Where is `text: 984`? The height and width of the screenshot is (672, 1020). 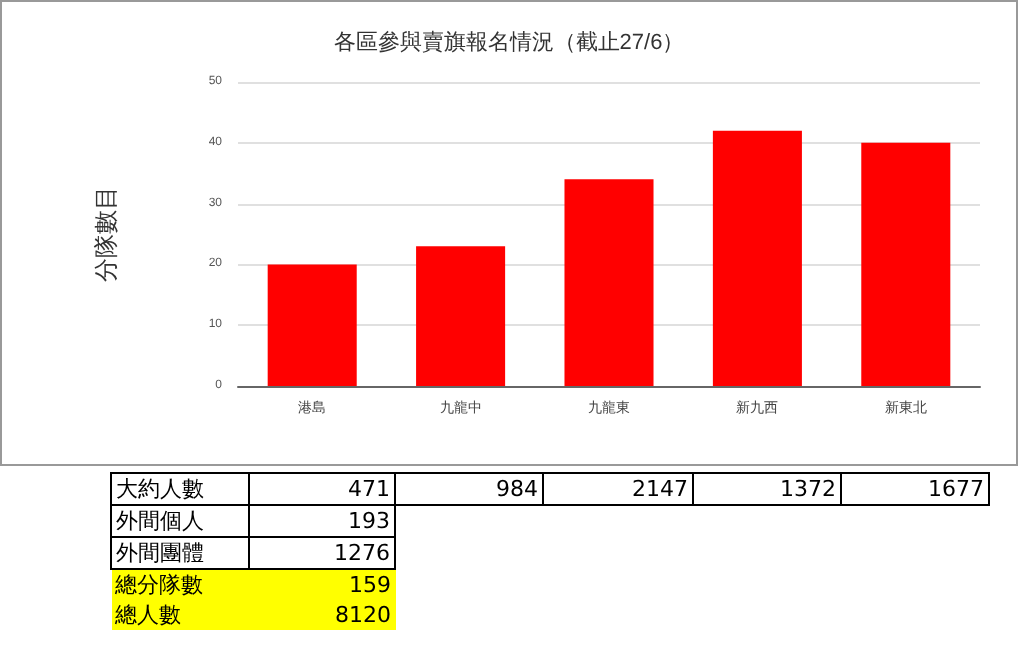 text: 984 is located at coordinates (469, 489).